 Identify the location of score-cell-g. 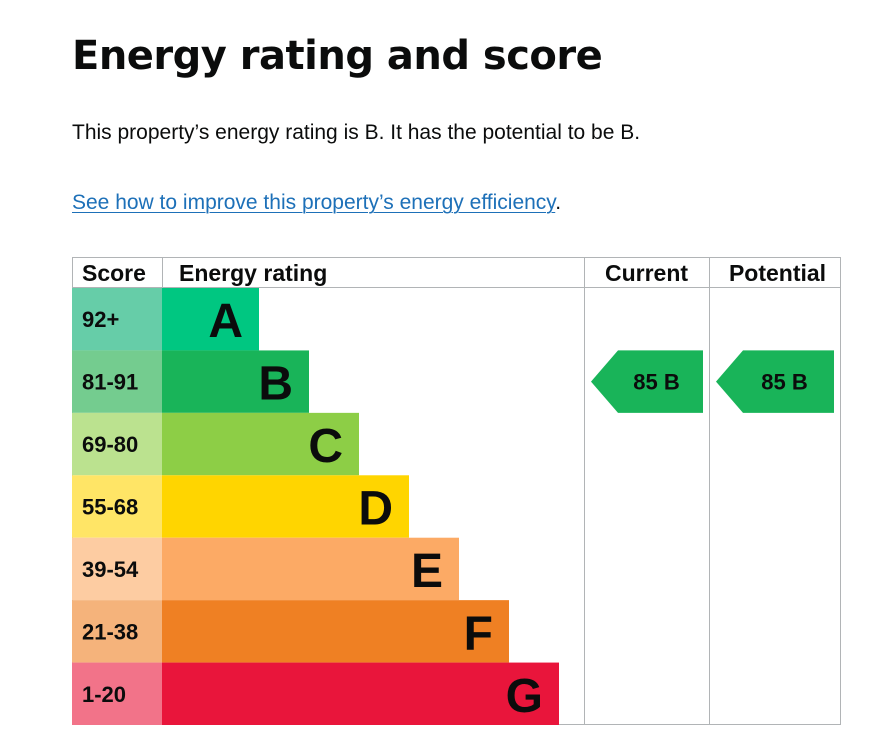
(117, 693).